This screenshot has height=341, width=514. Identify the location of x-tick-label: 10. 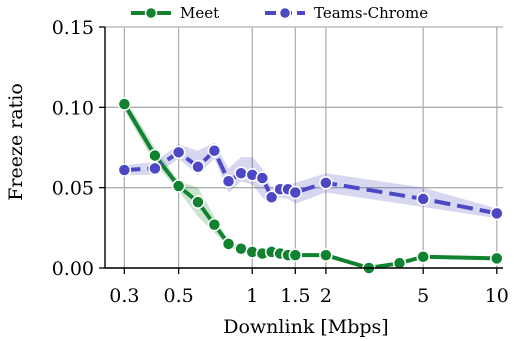
(497, 296).